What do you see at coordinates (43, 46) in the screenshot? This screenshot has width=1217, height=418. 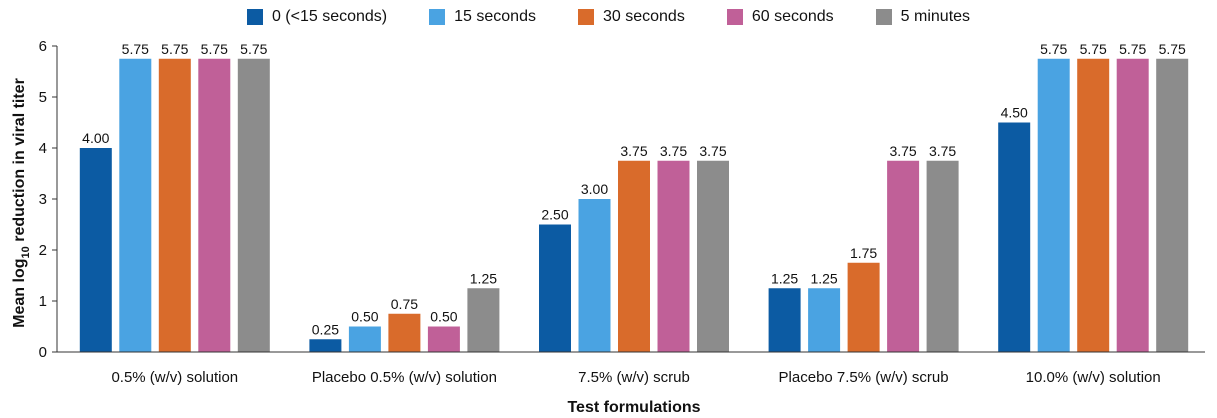 I see `y-tick-label: 6` at bounding box center [43, 46].